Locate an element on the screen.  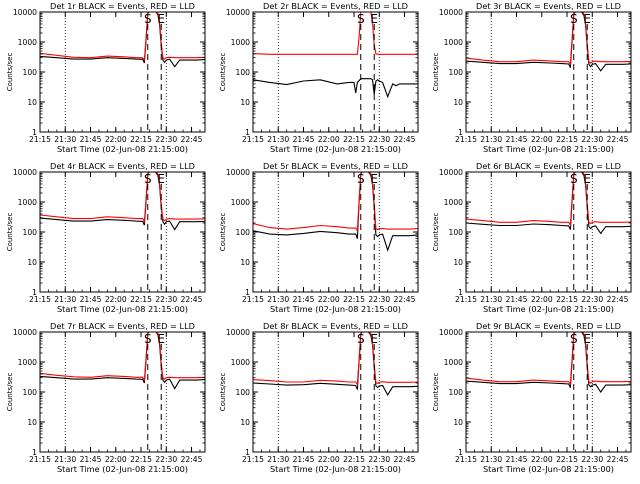
panel-title: Det 3r BLACK = Events, RED = LLD is located at coordinates (548, 6).